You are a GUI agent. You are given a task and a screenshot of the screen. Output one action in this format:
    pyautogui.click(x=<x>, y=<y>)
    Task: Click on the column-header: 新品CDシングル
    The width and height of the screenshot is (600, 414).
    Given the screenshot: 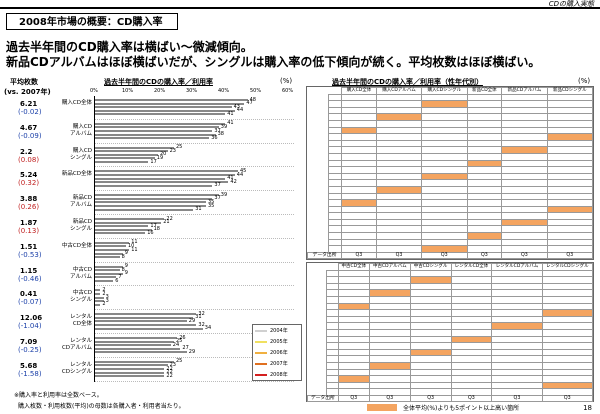 What is the action you would take?
    pyautogui.click(x=570, y=91)
    